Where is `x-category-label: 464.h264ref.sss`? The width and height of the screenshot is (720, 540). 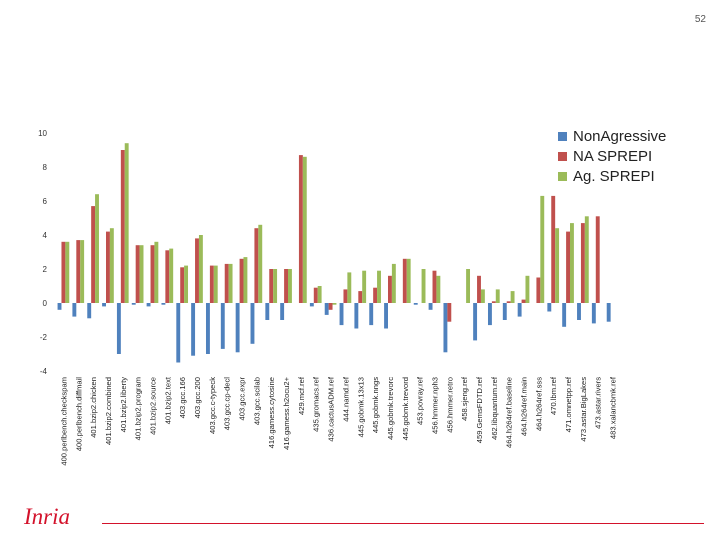 x-category-label: 464.h264ref.sss is located at coordinates (538, 404).